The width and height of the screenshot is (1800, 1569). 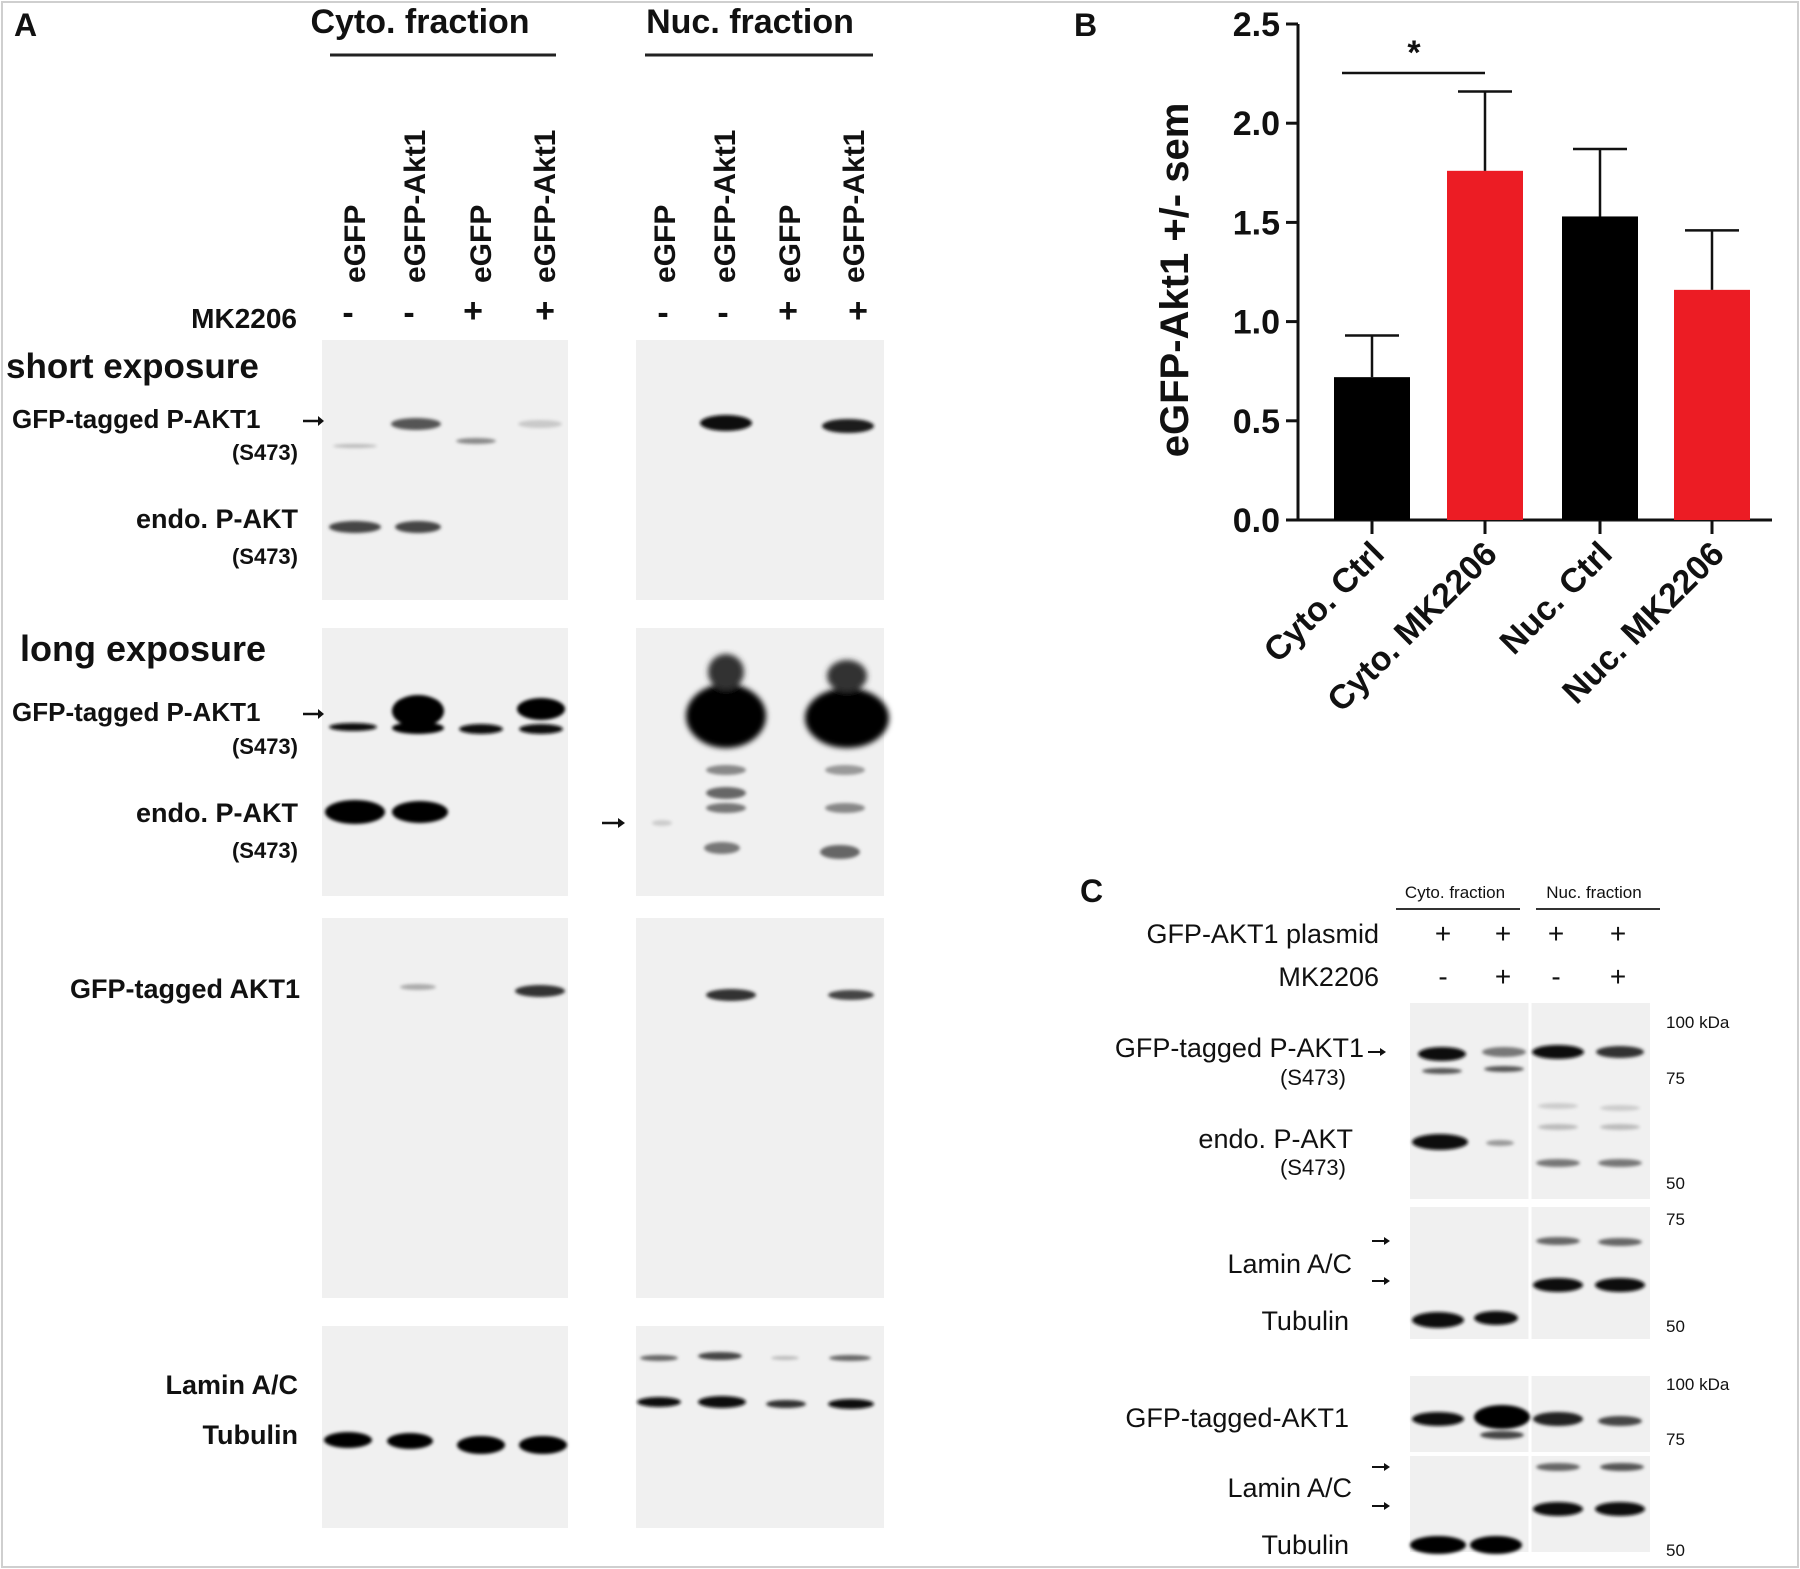 What do you see at coordinates (445, 470) in the screenshot?
I see `blot-short-cyto` at bounding box center [445, 470].